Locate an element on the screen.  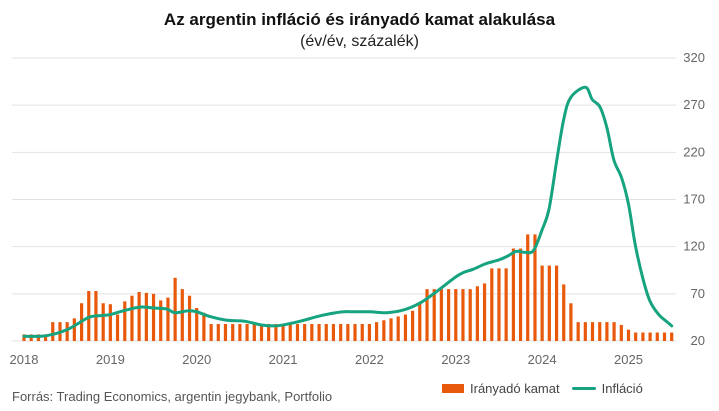
y-tick-label: 70 is located at coordinates (698, 293).